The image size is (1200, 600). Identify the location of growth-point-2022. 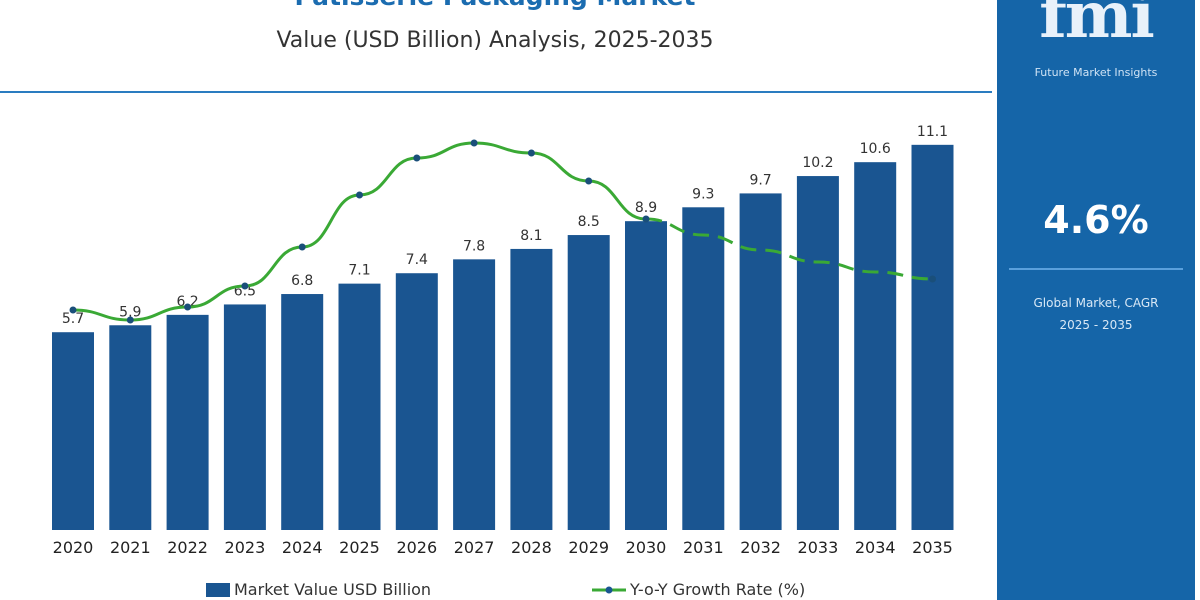
(188, 307).